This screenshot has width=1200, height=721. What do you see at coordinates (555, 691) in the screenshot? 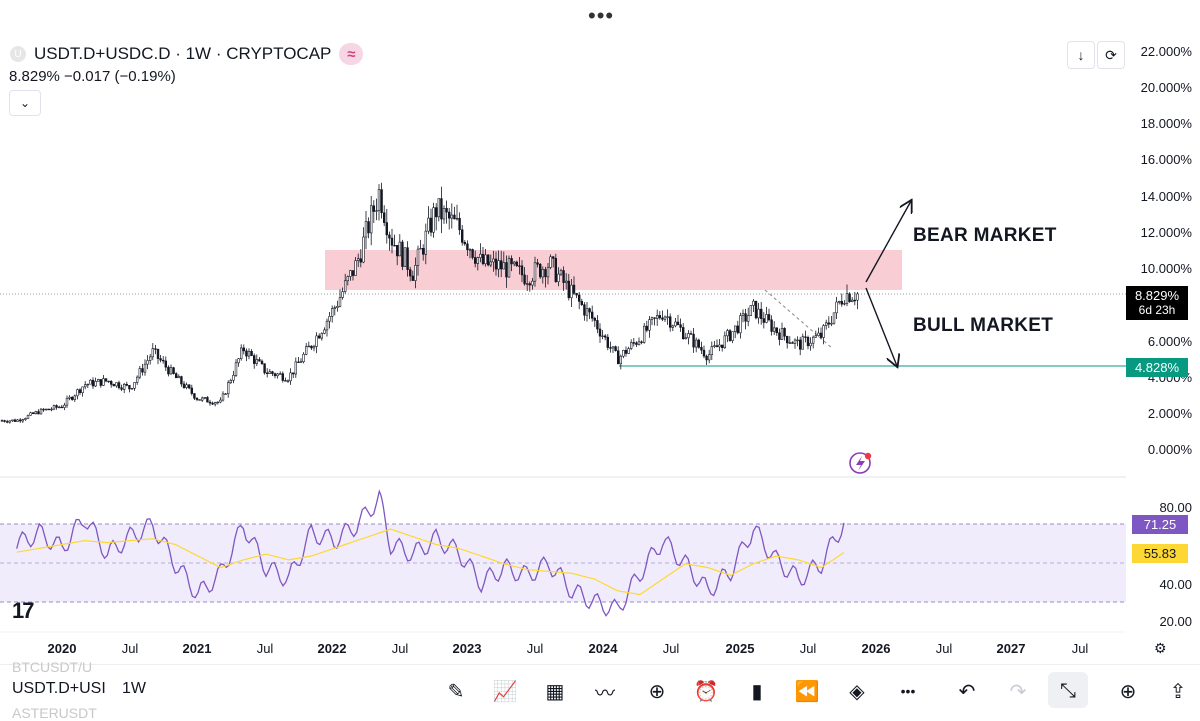
I see `layout-grid-icon: ▦` at bounding box center [555, 691].